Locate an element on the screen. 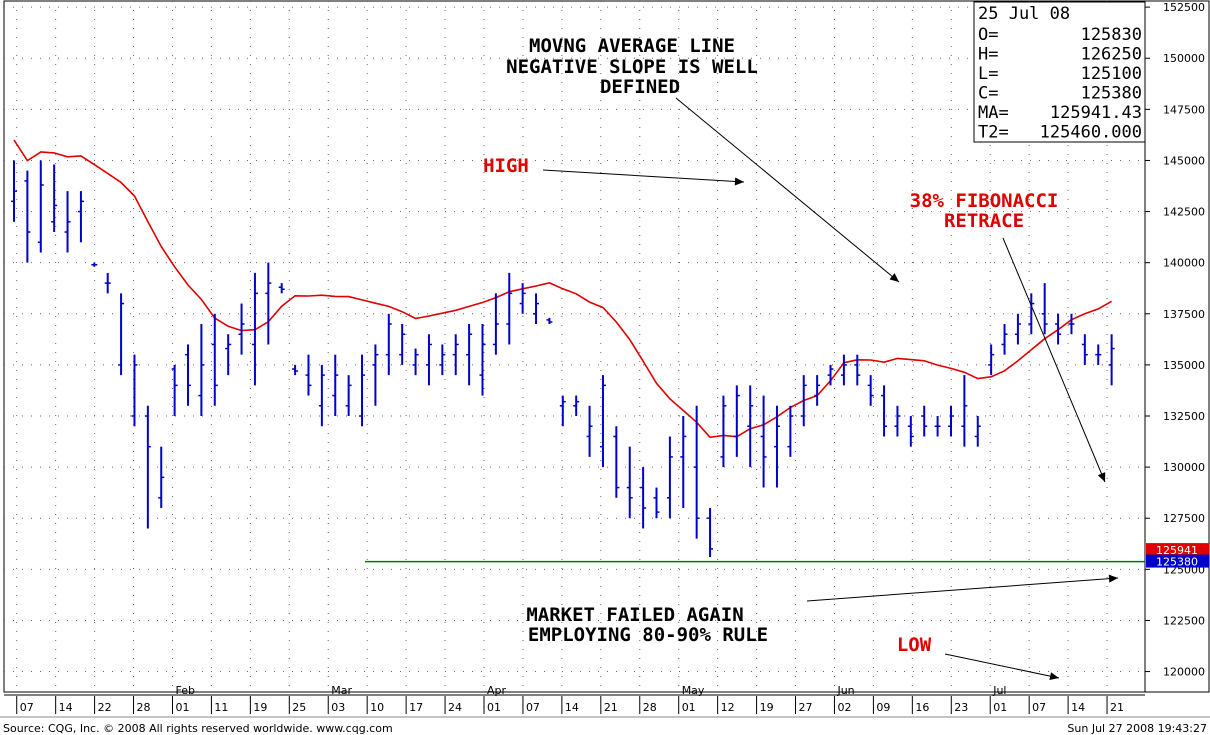  annotation-high: HIGH is located at coordinates (506, 166).